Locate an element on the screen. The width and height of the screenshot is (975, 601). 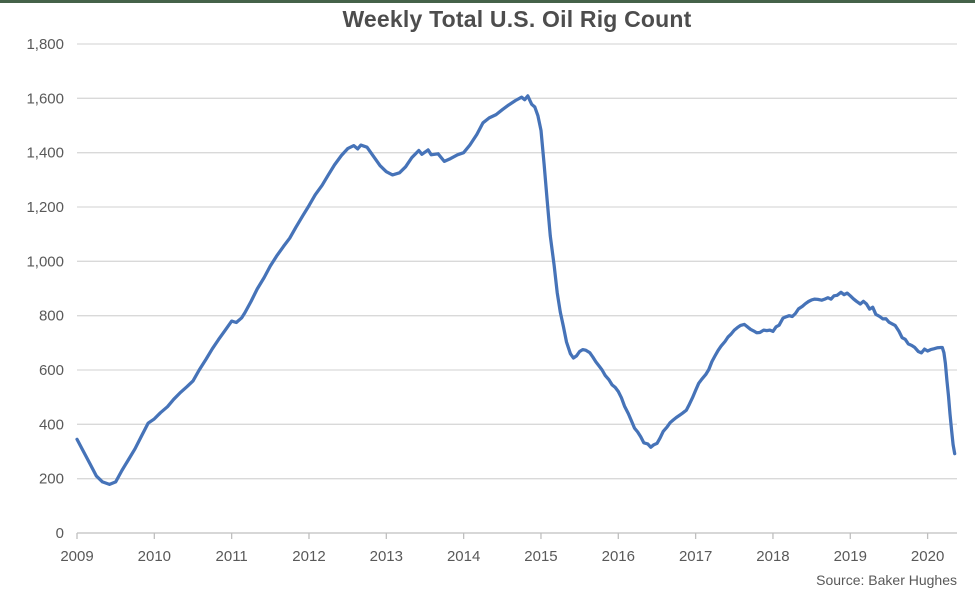
y-axis-tick-label: 1,000 is located at coordinates (45, 261).